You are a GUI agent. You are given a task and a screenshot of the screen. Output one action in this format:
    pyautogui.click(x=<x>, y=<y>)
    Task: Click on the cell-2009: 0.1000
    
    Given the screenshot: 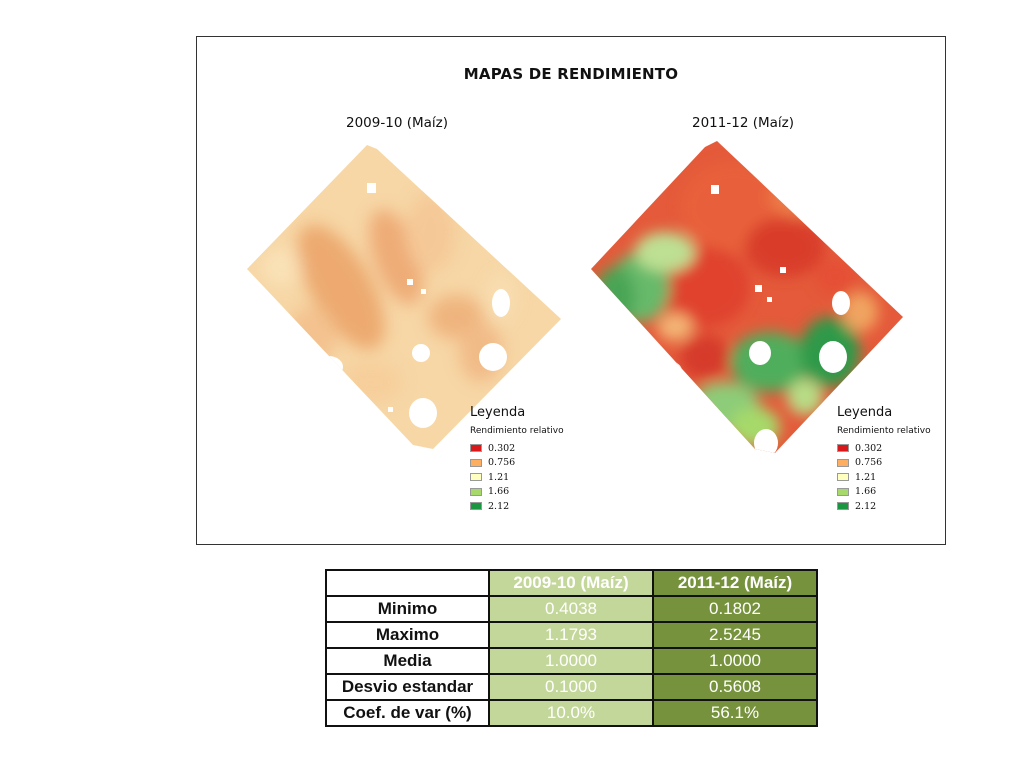 What is the action you would take?
    pyautogui.click(x=571, y=687)
    